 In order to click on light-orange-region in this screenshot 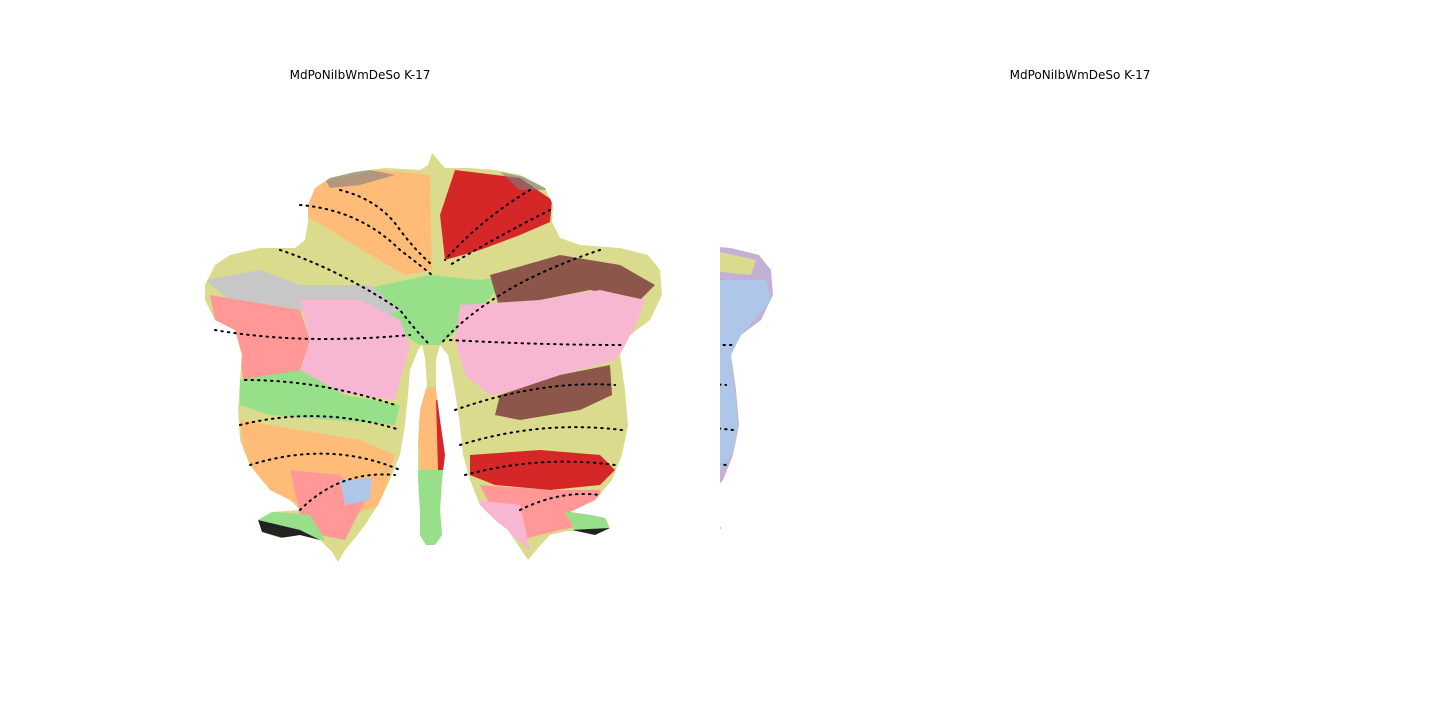, I will do `click(368, 222)`.